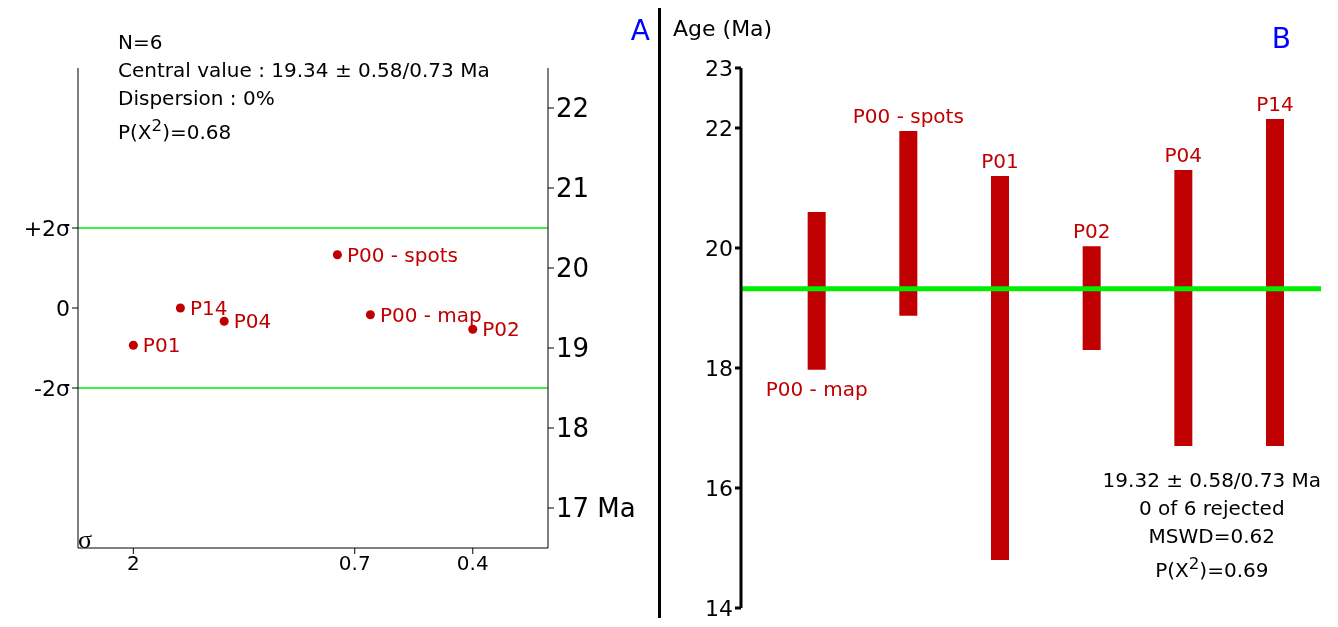  I want to click on y-tick-label: 22, so click(719, 128).